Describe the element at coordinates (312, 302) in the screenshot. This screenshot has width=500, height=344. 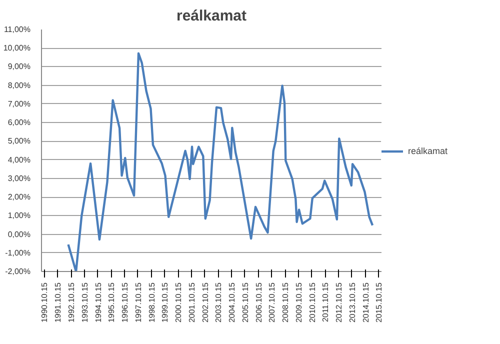
I see `x-tick-label: 2010.10.15` at that location.